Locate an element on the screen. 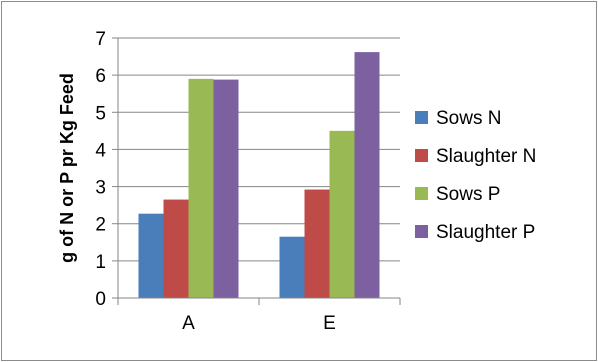 The height and width of the screenshot is (362, 598). y-tick-label: 7 is located at coordinates (100, 39).